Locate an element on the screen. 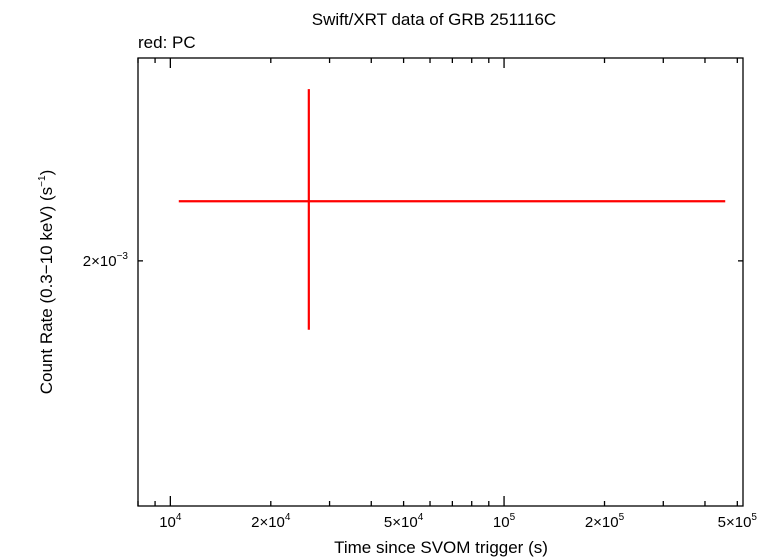  x-tick-label: 2×10⁵ is located at coordinates (605, 521).